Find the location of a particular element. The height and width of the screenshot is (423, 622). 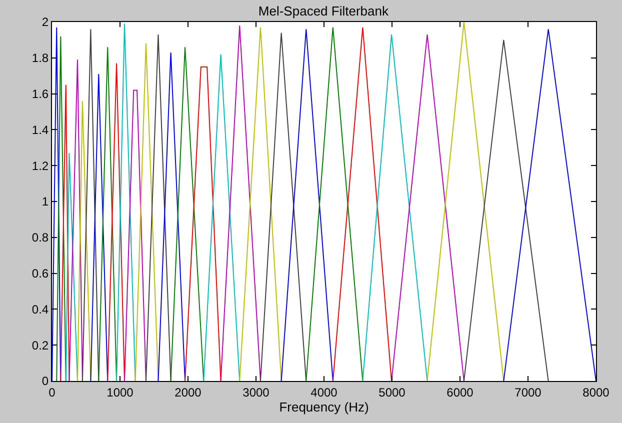

y-tick-label: 0 is located at coordinates (45, 381).